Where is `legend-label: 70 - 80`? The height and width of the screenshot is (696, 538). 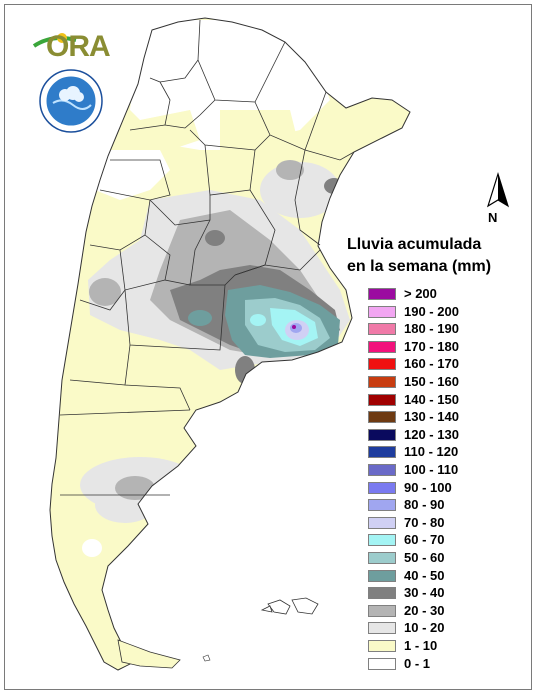
legend-label: 70 - 80 is located at coordinates (424, 522).